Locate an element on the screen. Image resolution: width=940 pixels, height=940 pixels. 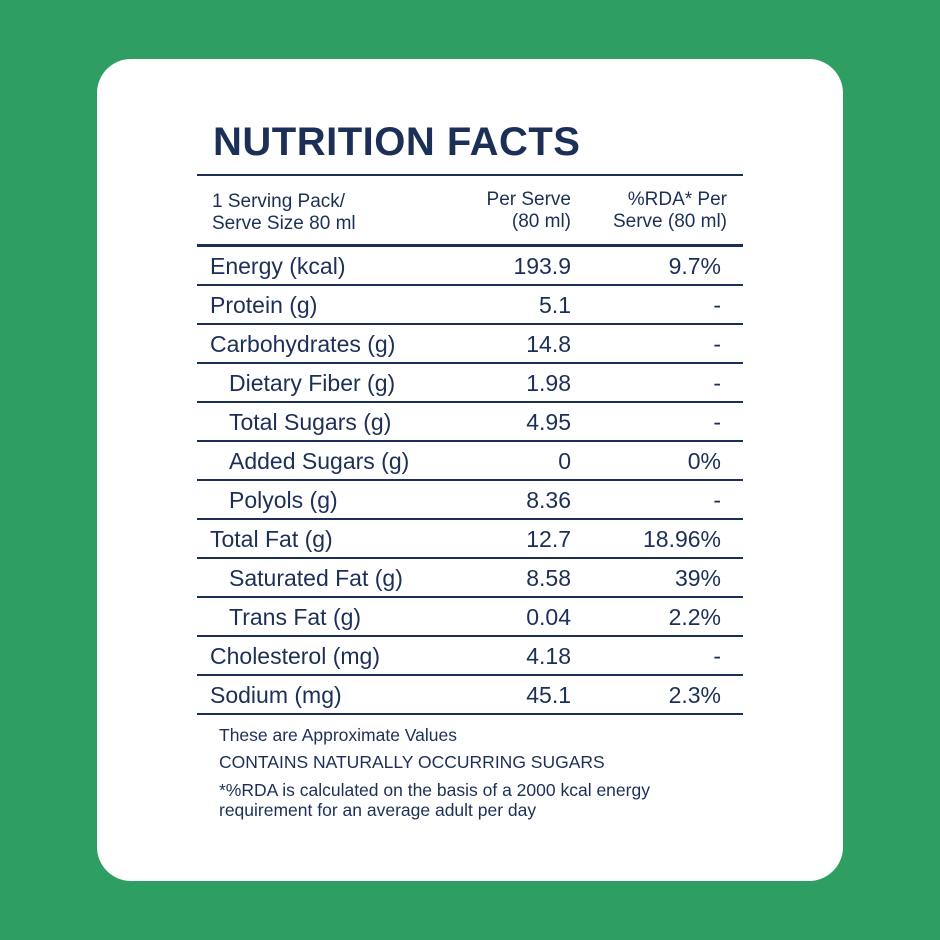
nutrient-name: Polyols (g) is located at coordinates (283, 500).